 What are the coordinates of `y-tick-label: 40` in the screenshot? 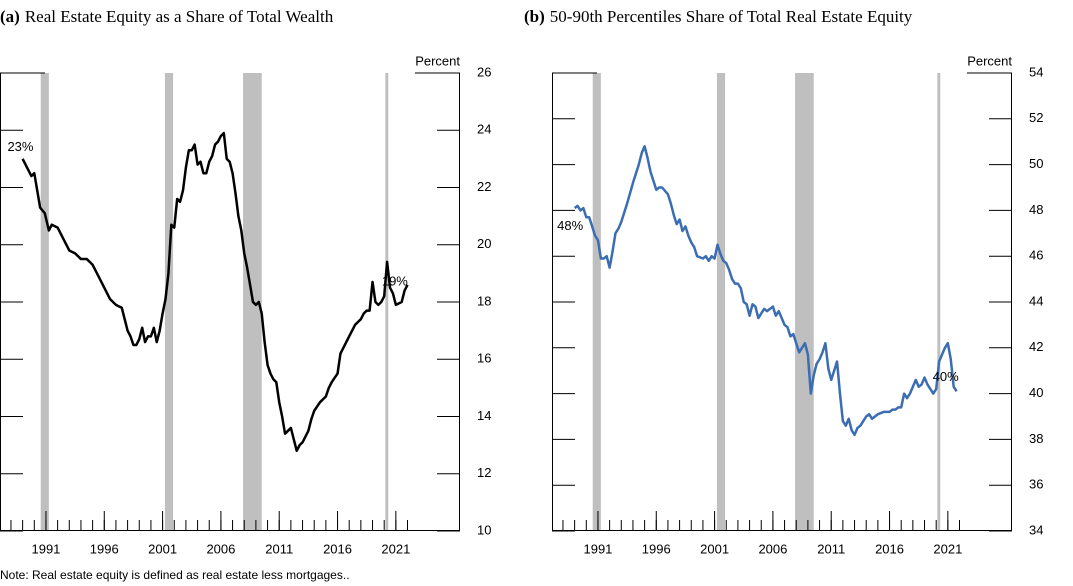 It's located at (1036, 392).